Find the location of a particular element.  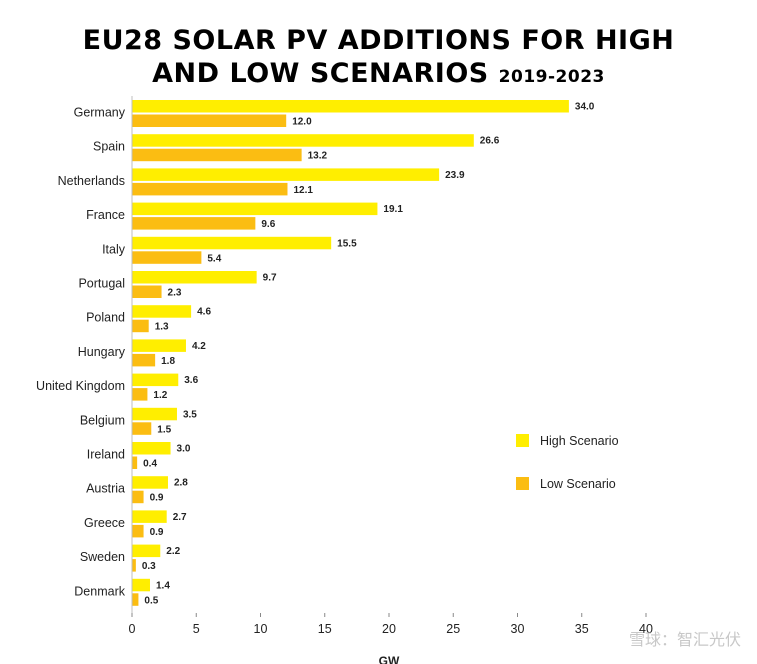

value-label-high-germany: 34.0 is located at coordinates (585, 107).